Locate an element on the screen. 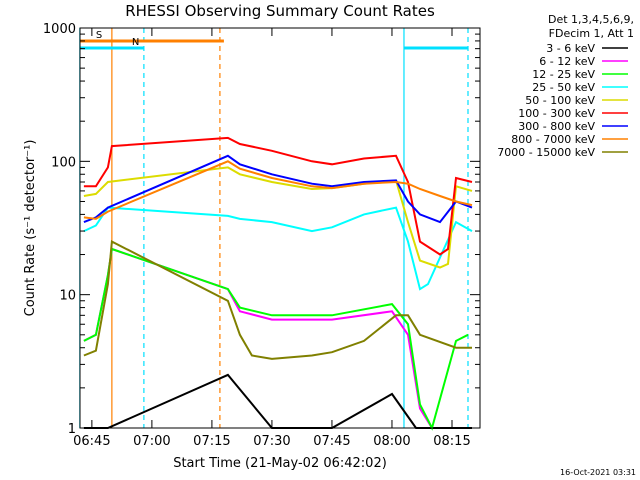  flag-label-s: S is located at coordinates (99, 35).